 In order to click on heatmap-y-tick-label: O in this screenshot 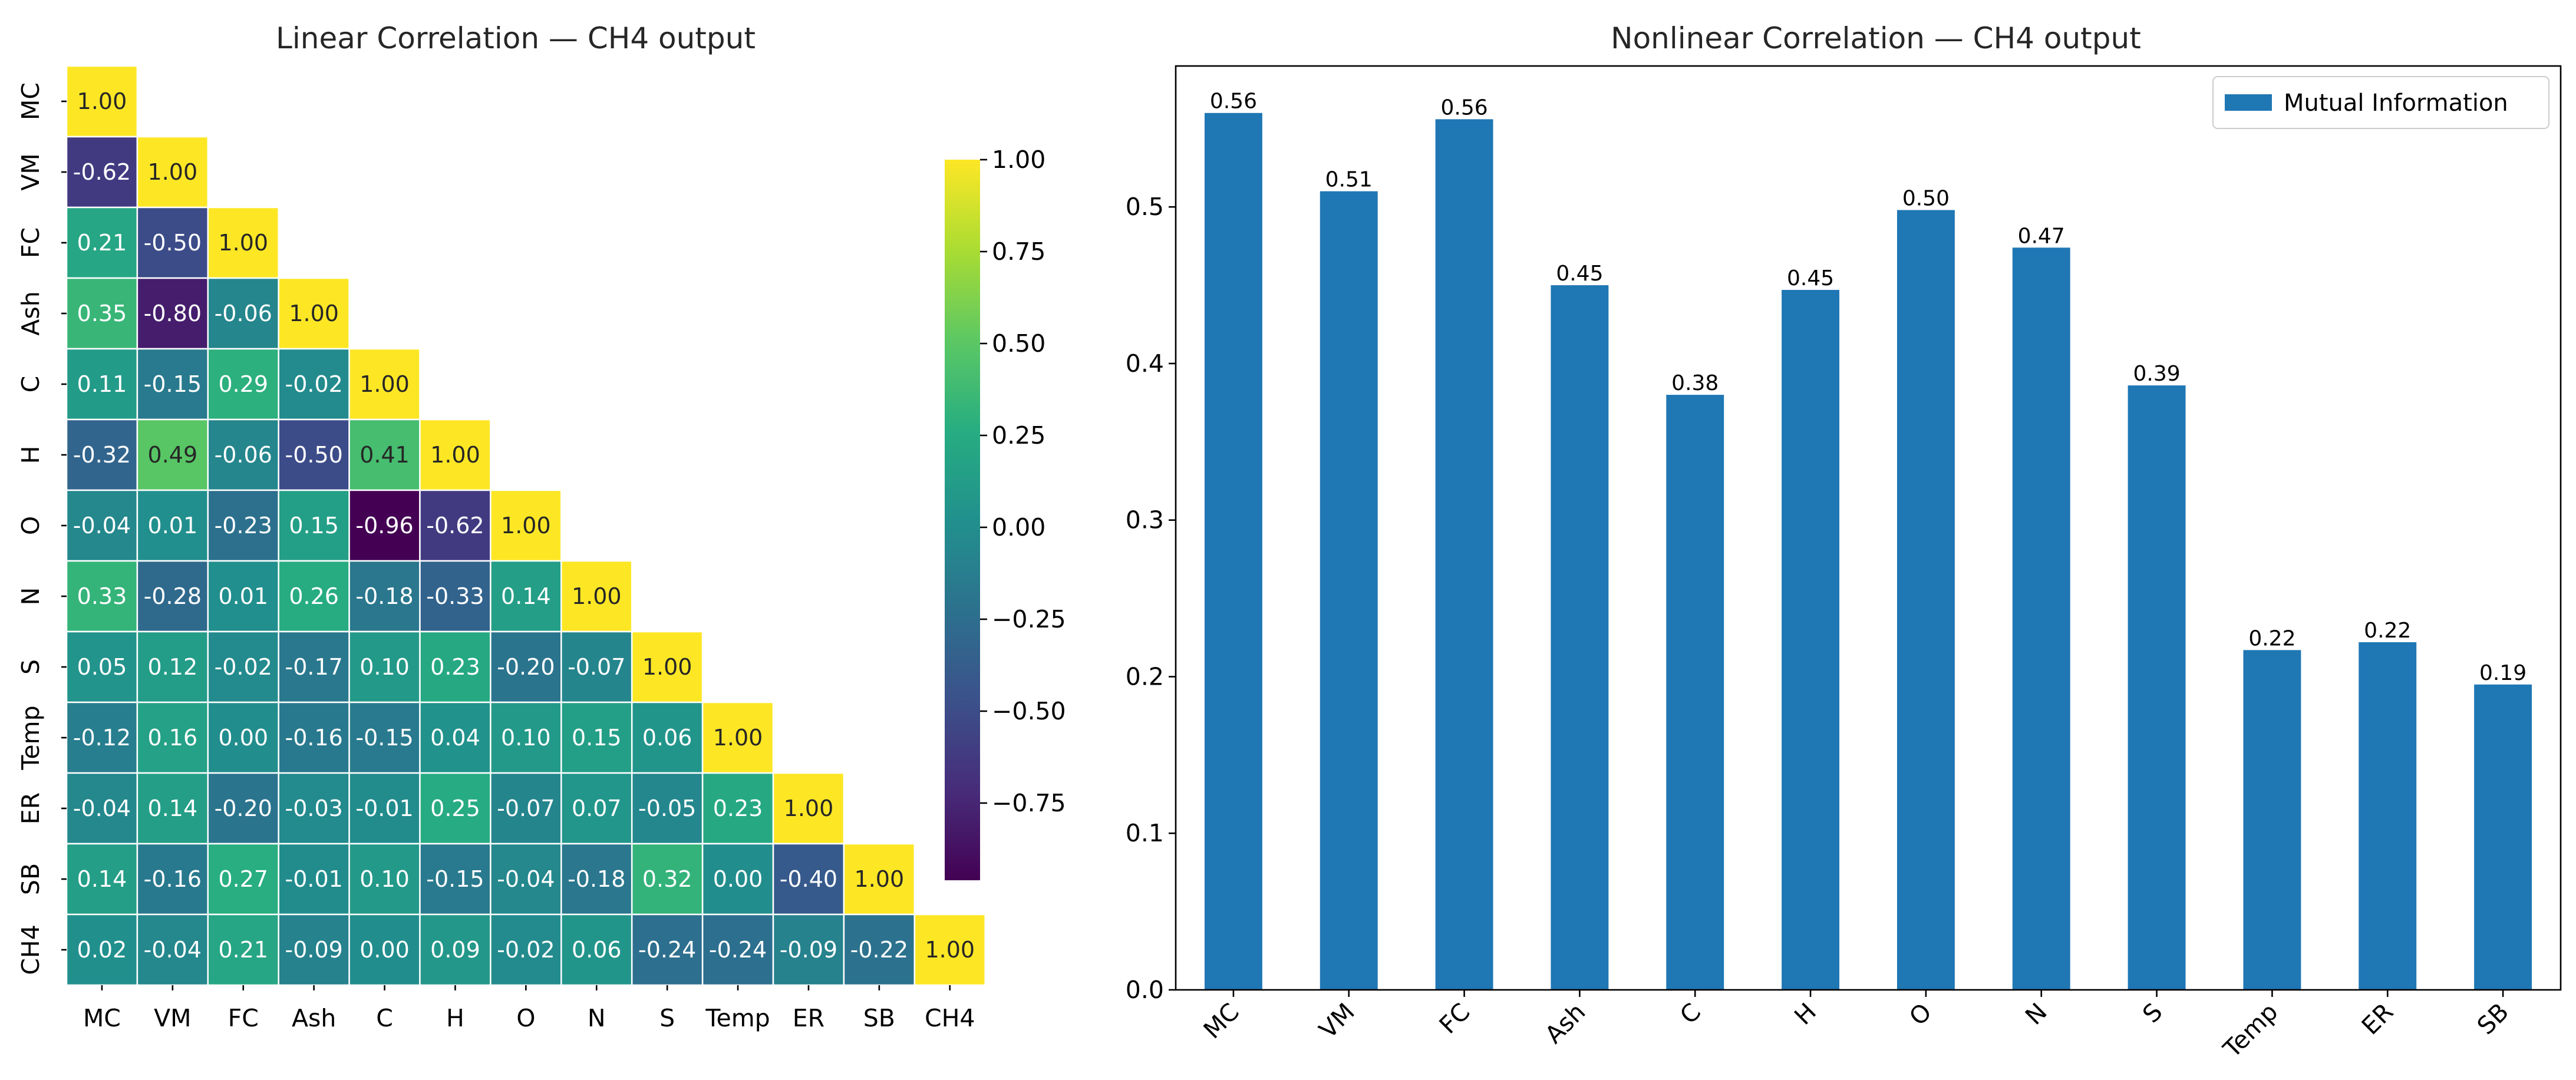, I will do `click(31, 525)`.